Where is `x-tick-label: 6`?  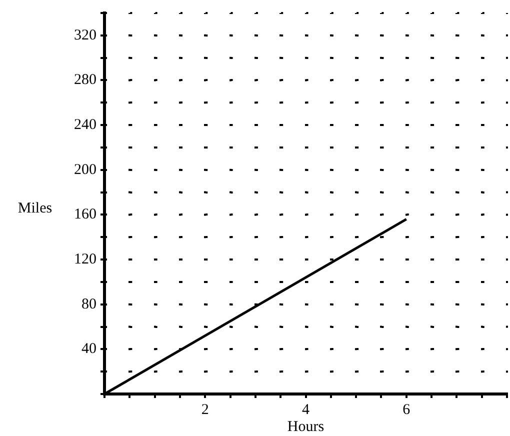 x-tick-label: 6 is located at coordinates (406, 410).